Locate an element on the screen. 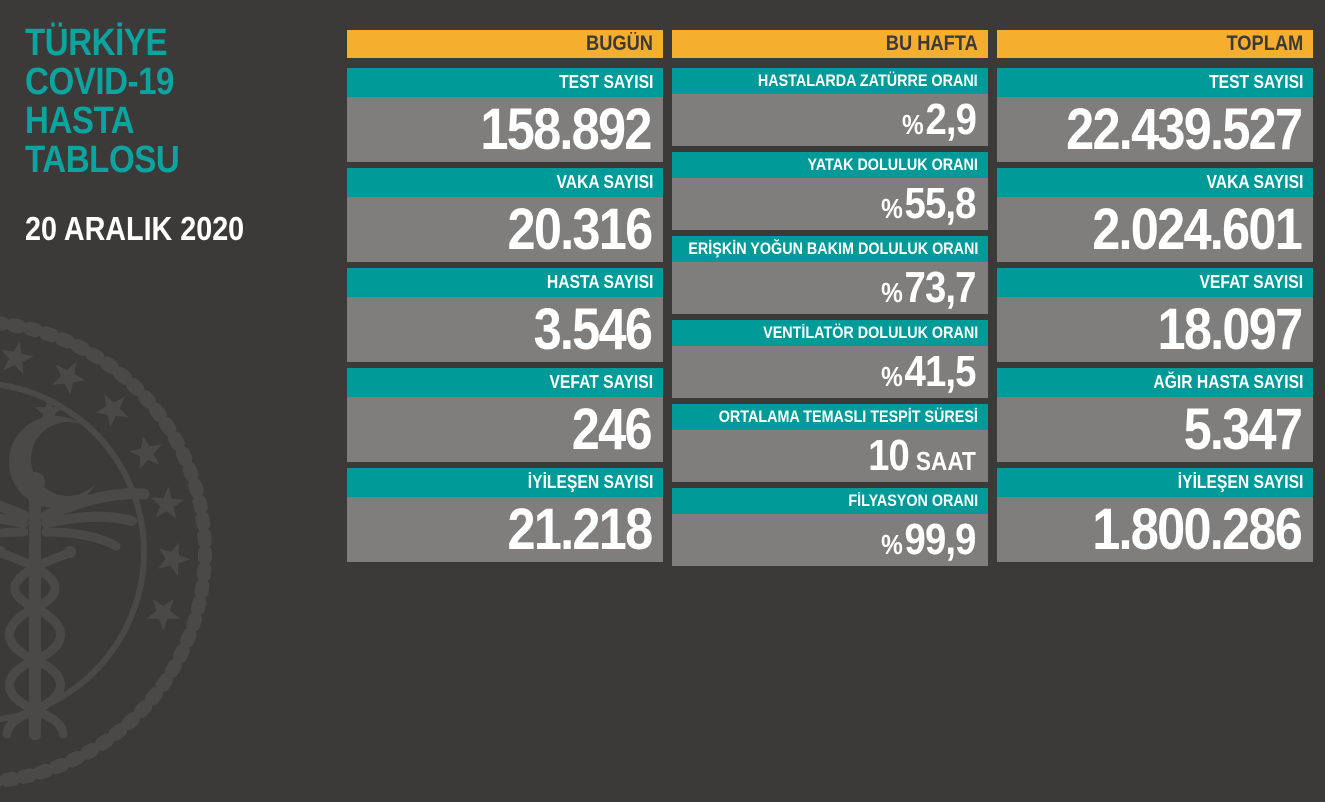 The height and width of the screenshot is (802, 1325). stat-label: YATAK DOLULUK ORANI is located at coordinates (830, 165).